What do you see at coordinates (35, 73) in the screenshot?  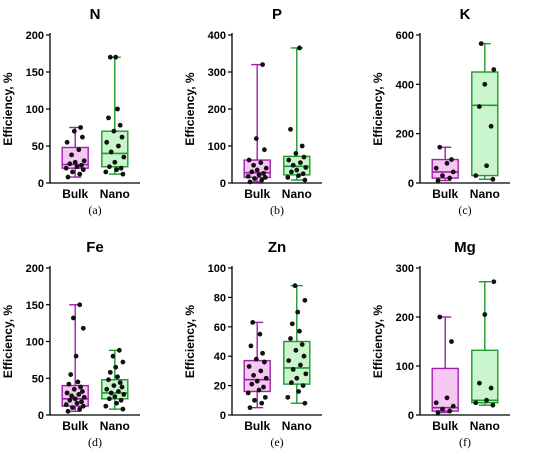 I see `y-tick-label: 150` at bounding box center [35, 73].